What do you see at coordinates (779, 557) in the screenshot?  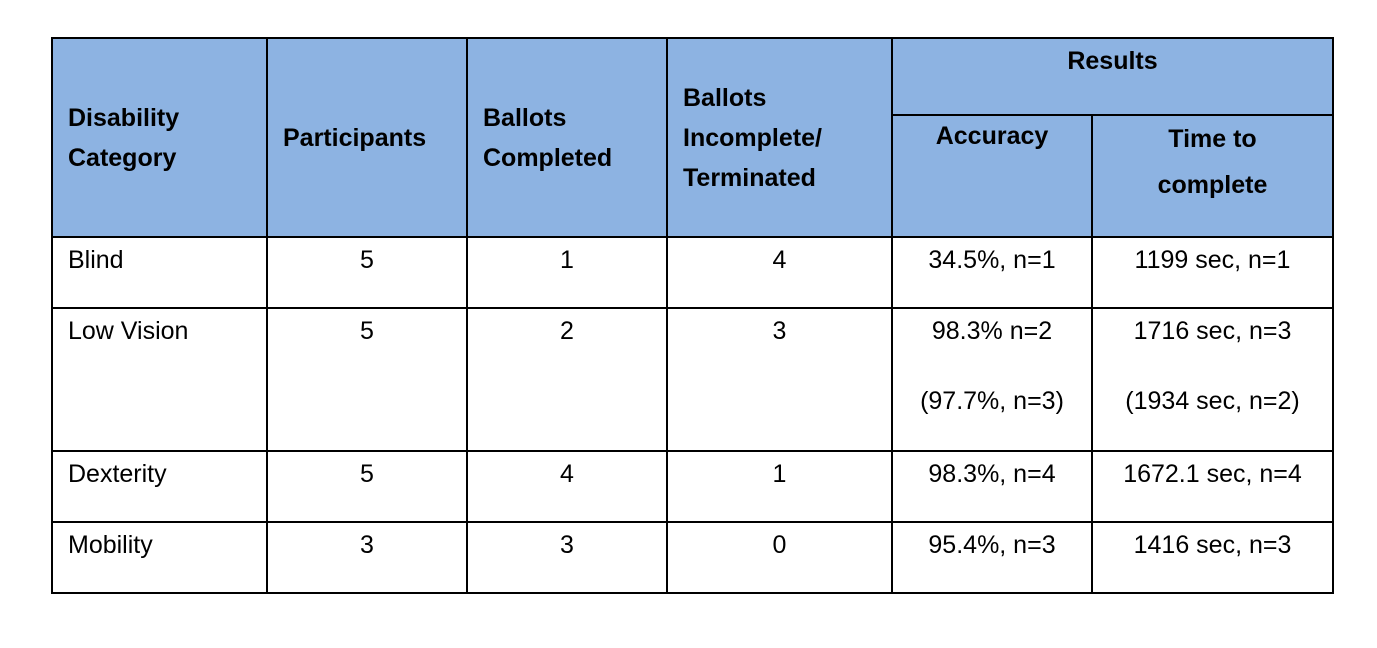 I see `cell-incomplete: 0` at bounding box center [779, 557].